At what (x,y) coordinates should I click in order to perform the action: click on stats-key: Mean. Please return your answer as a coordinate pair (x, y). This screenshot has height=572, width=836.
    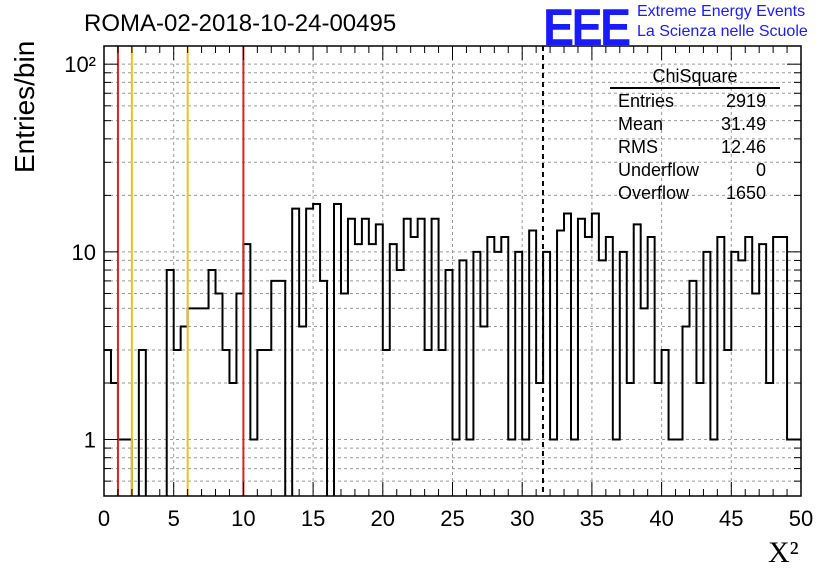
    Looking at the image, I should click on (641, 124).